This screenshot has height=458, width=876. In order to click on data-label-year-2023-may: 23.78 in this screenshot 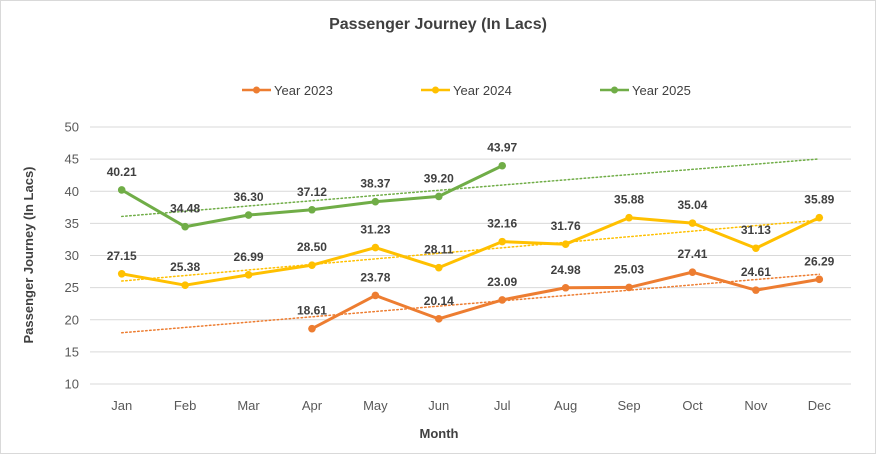, I will do `click(375, 277)`.